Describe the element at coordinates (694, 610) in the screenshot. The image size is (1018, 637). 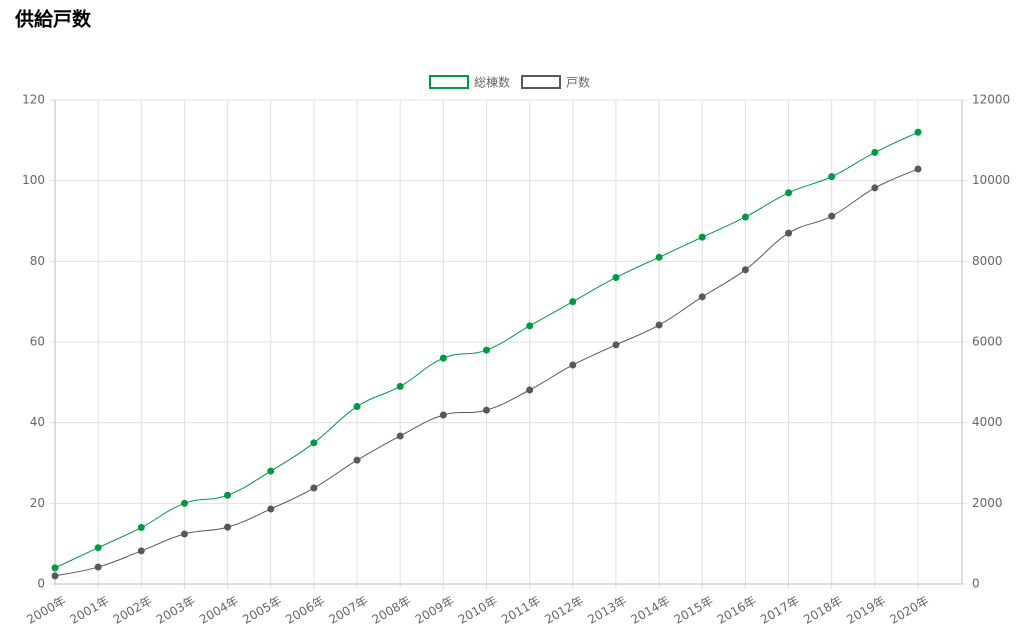
I see `x-tick-label: 2015年` at that location.